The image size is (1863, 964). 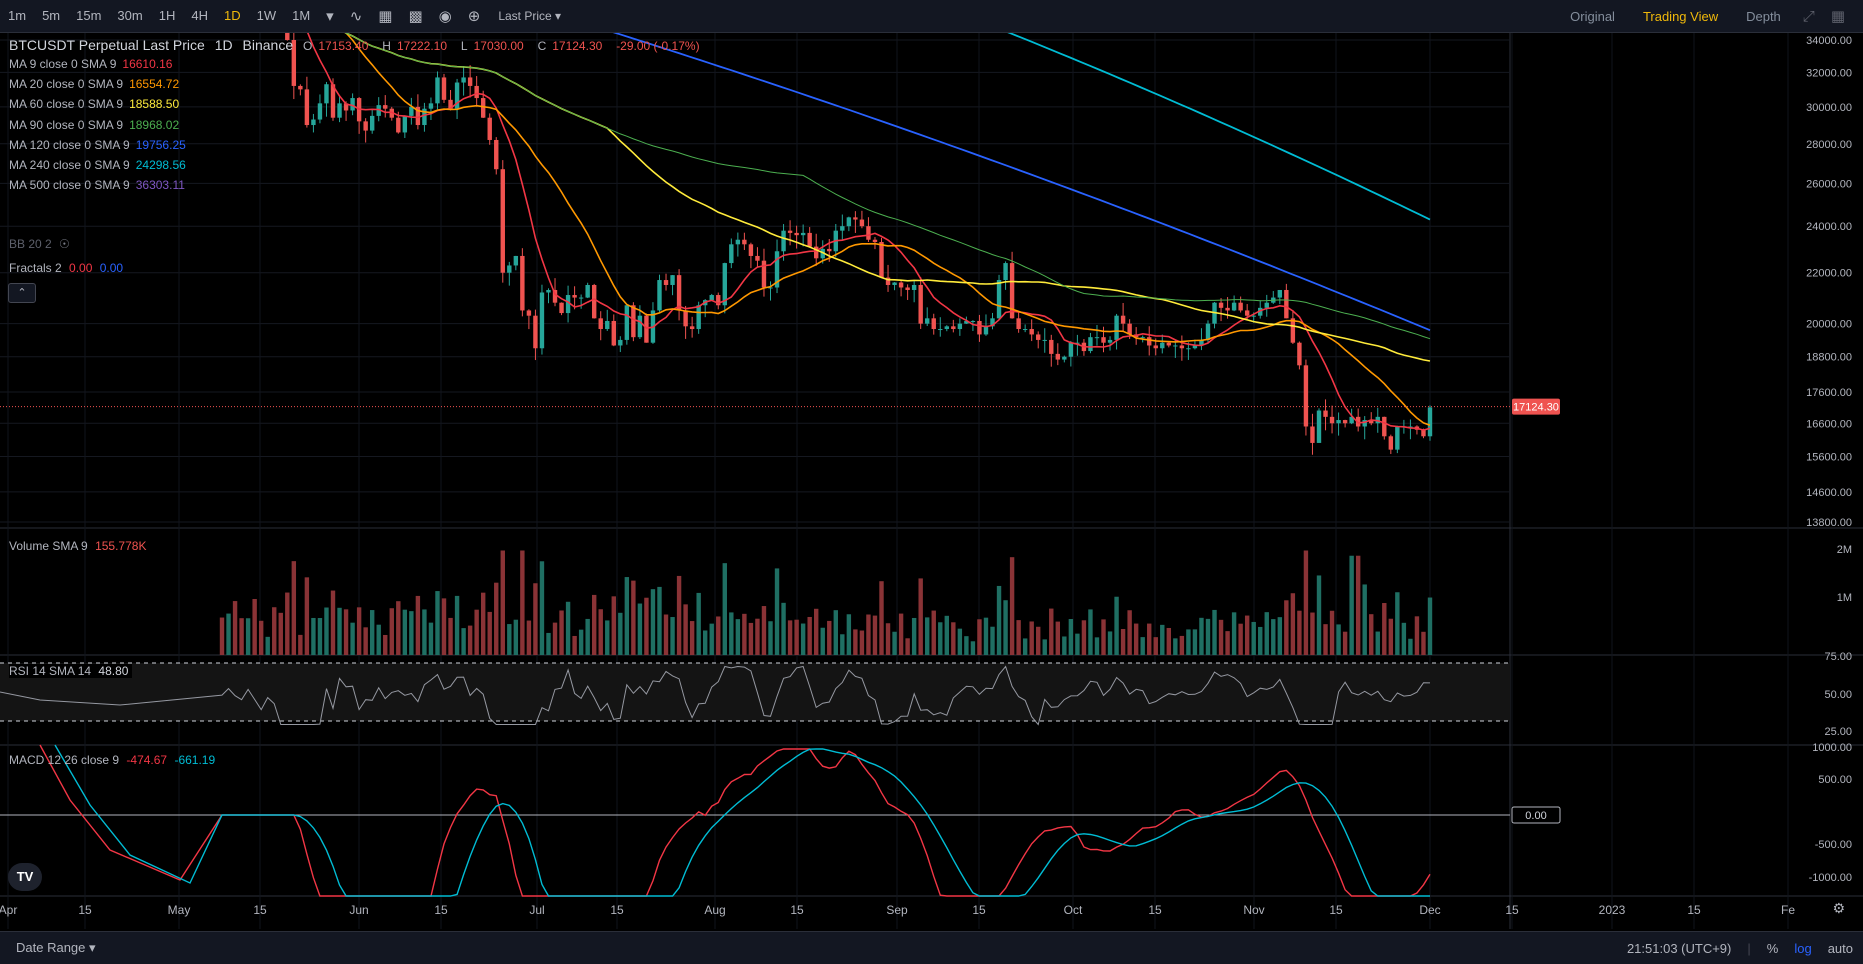 I want to click on macd-zero-label: 0.00, so click(x=1535, y=816).